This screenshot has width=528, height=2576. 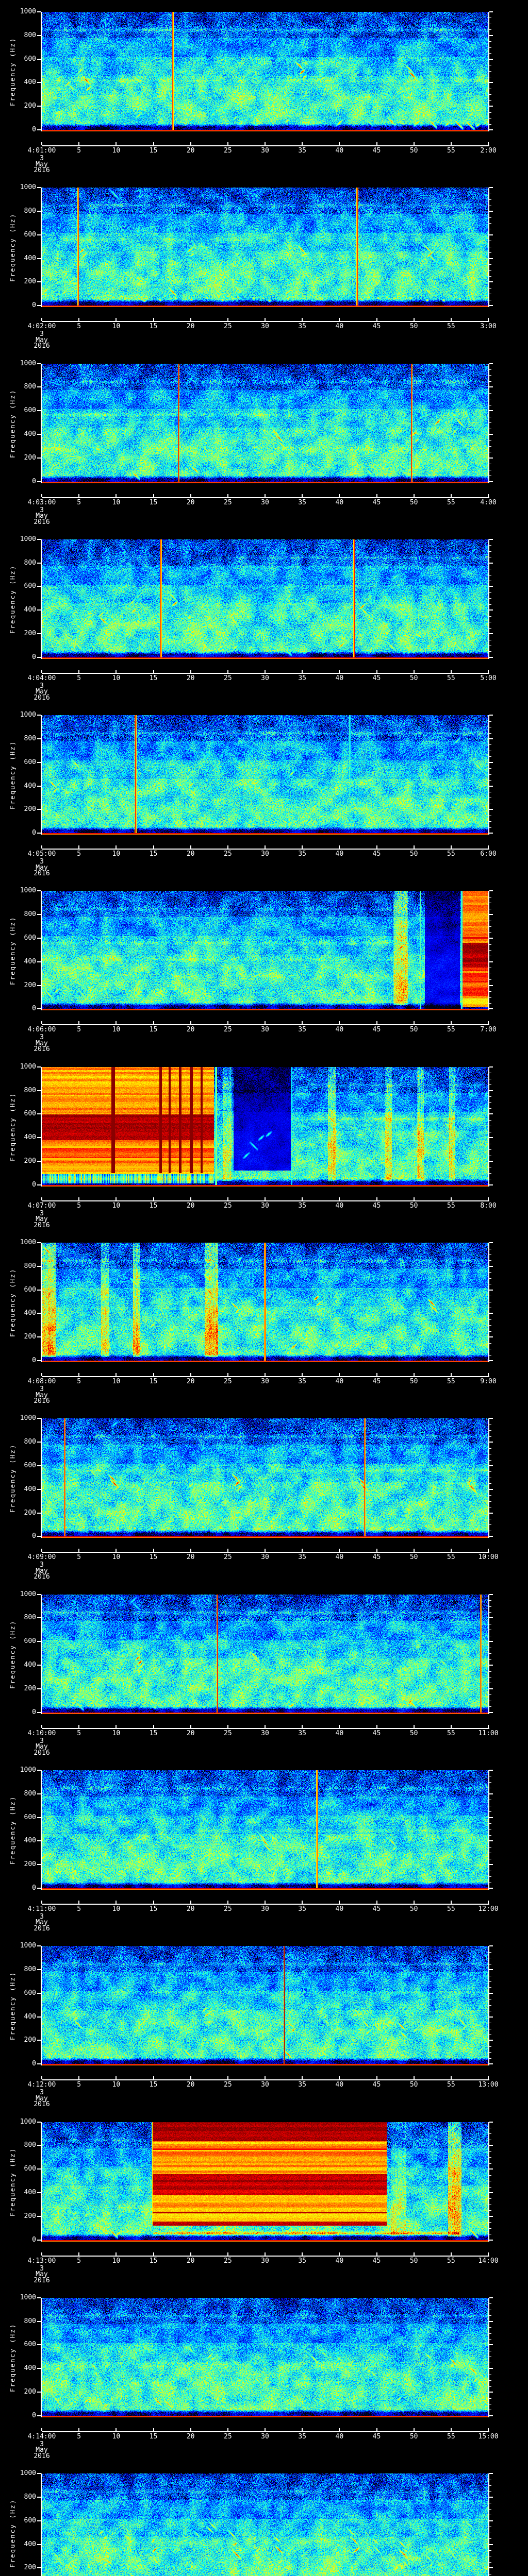 What do you see at coordinates (265, 1025) in the screenshot?
I see `time-axis-line` at bounding box center [265, 1025].